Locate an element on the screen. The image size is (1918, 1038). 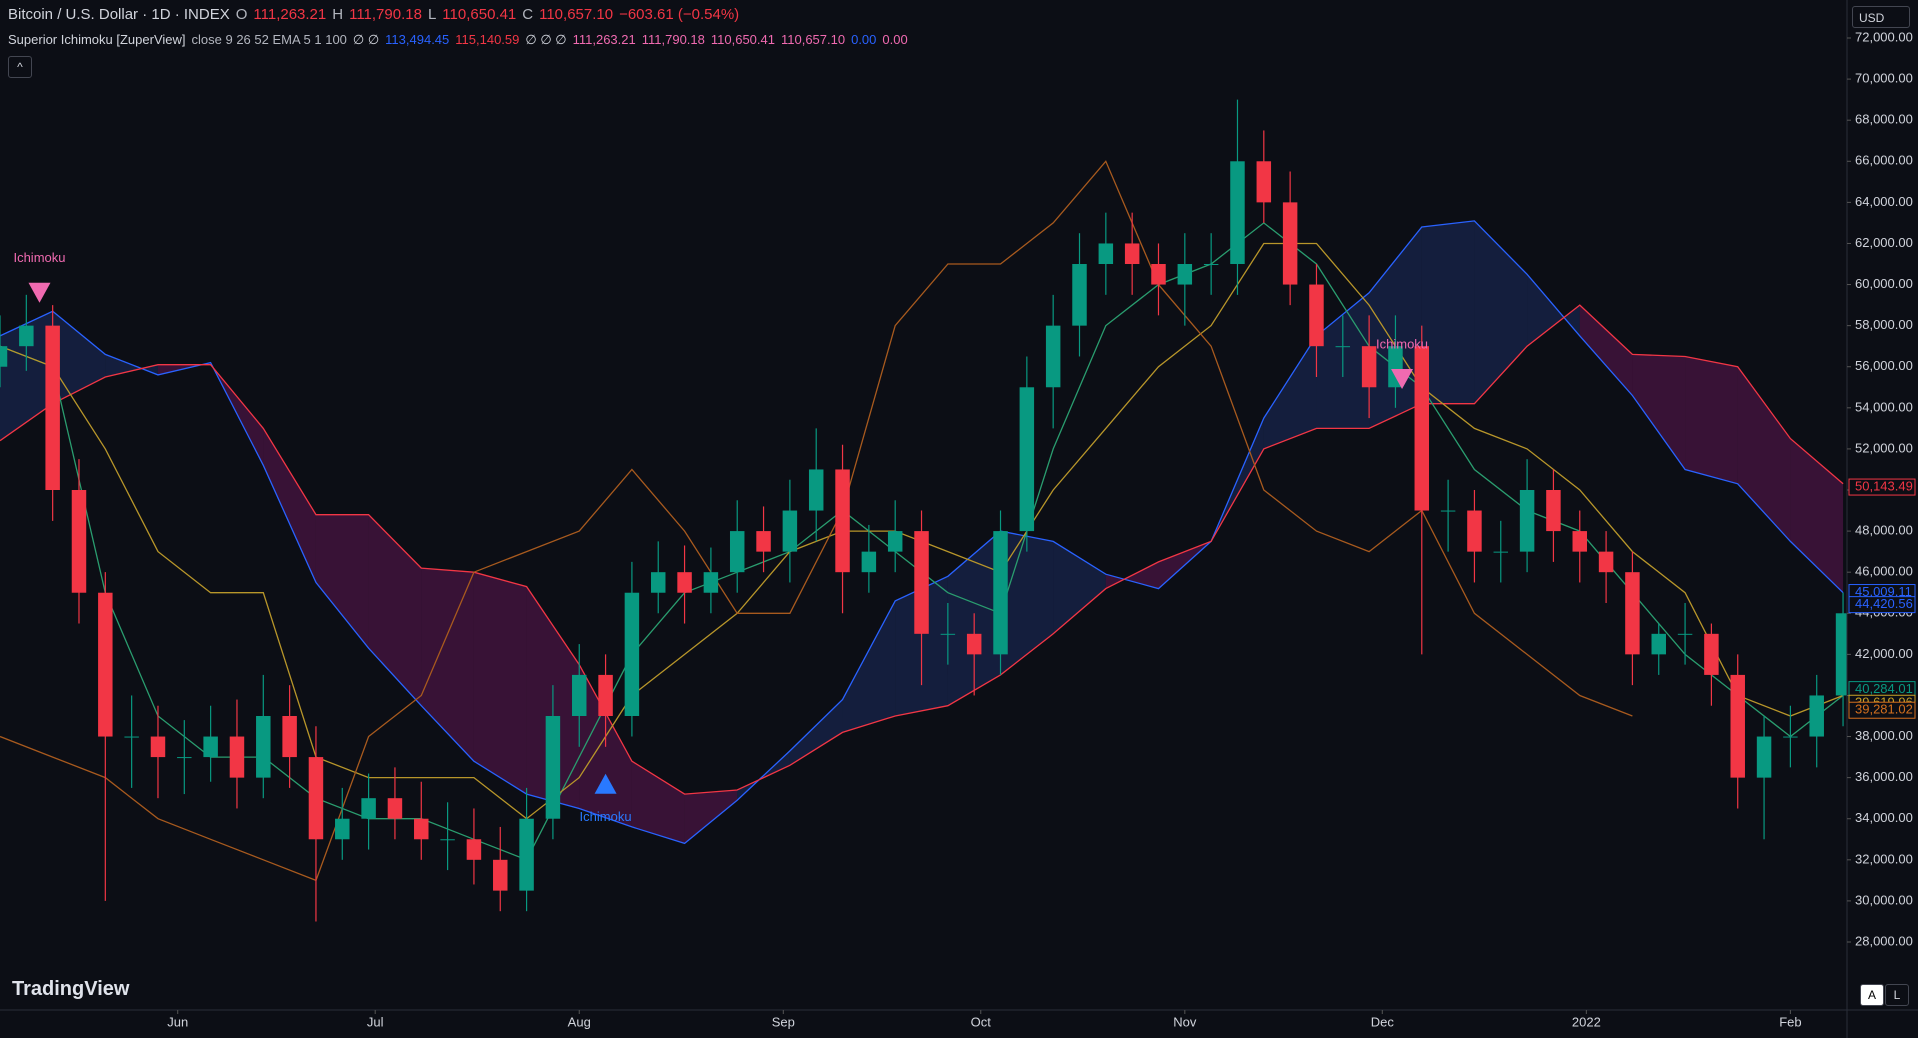
y-tick-label: 56,000.00 is located at coordinates (1884, 365).